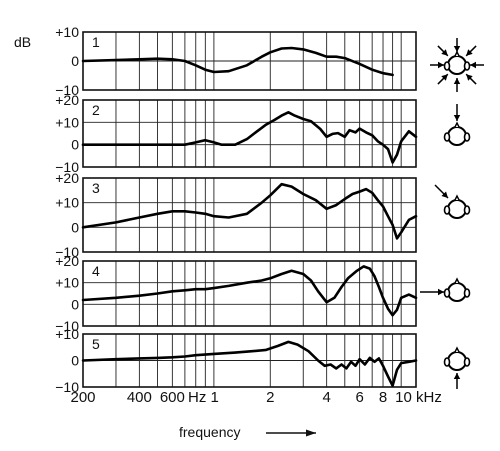 This screenshot has width=500, height=451. Describe the element at coordinates (270, 397) in the screenshot. I see `x-tick-label: 2` at that location.